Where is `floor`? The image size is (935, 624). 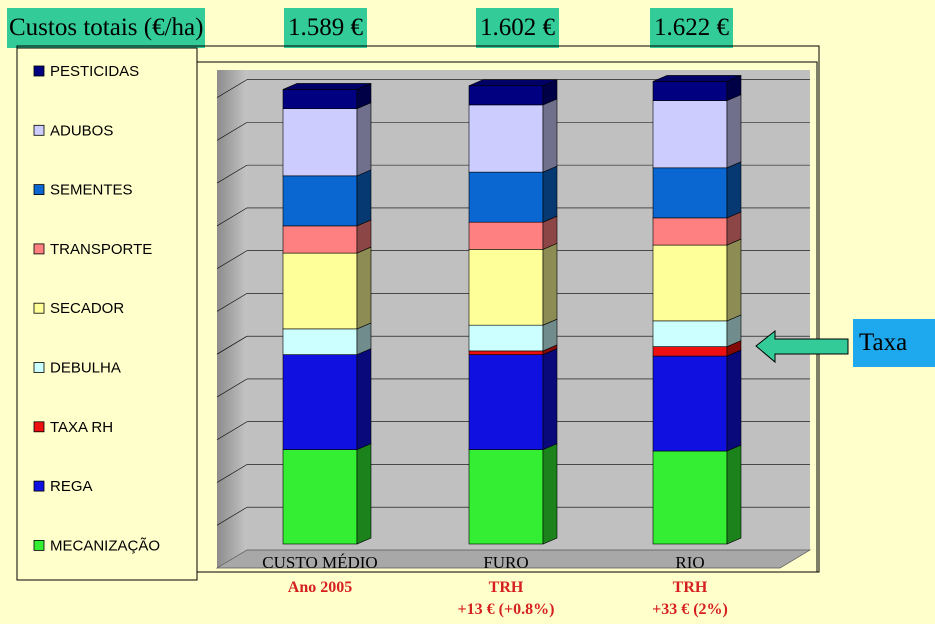 floor is located at coordinates (513, 559).